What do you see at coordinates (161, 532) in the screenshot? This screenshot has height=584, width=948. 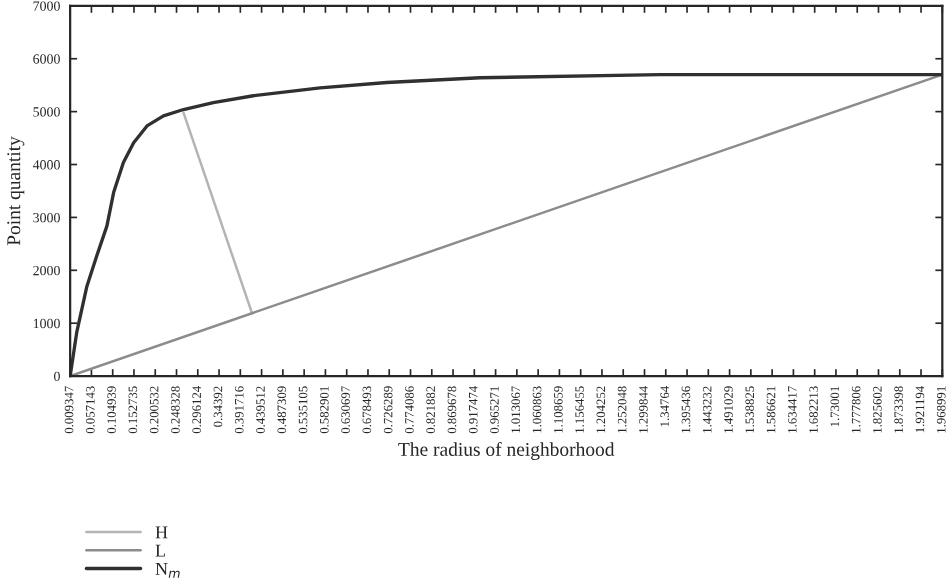 I see `legend-label: H` at bounding box center [161, 532].